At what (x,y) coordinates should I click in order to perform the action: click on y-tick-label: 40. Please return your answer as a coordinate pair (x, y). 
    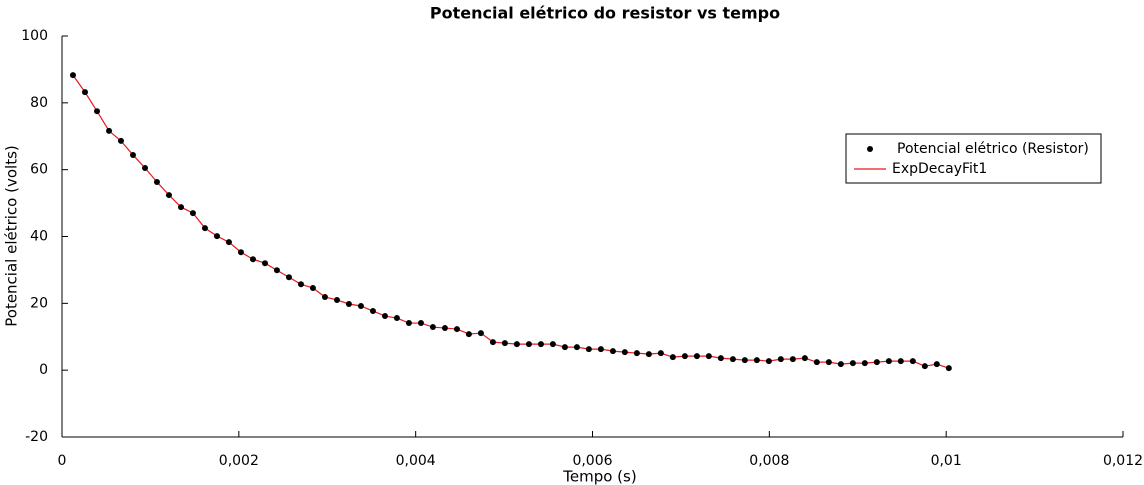
    Looking at the image, I should click on (39, 237).